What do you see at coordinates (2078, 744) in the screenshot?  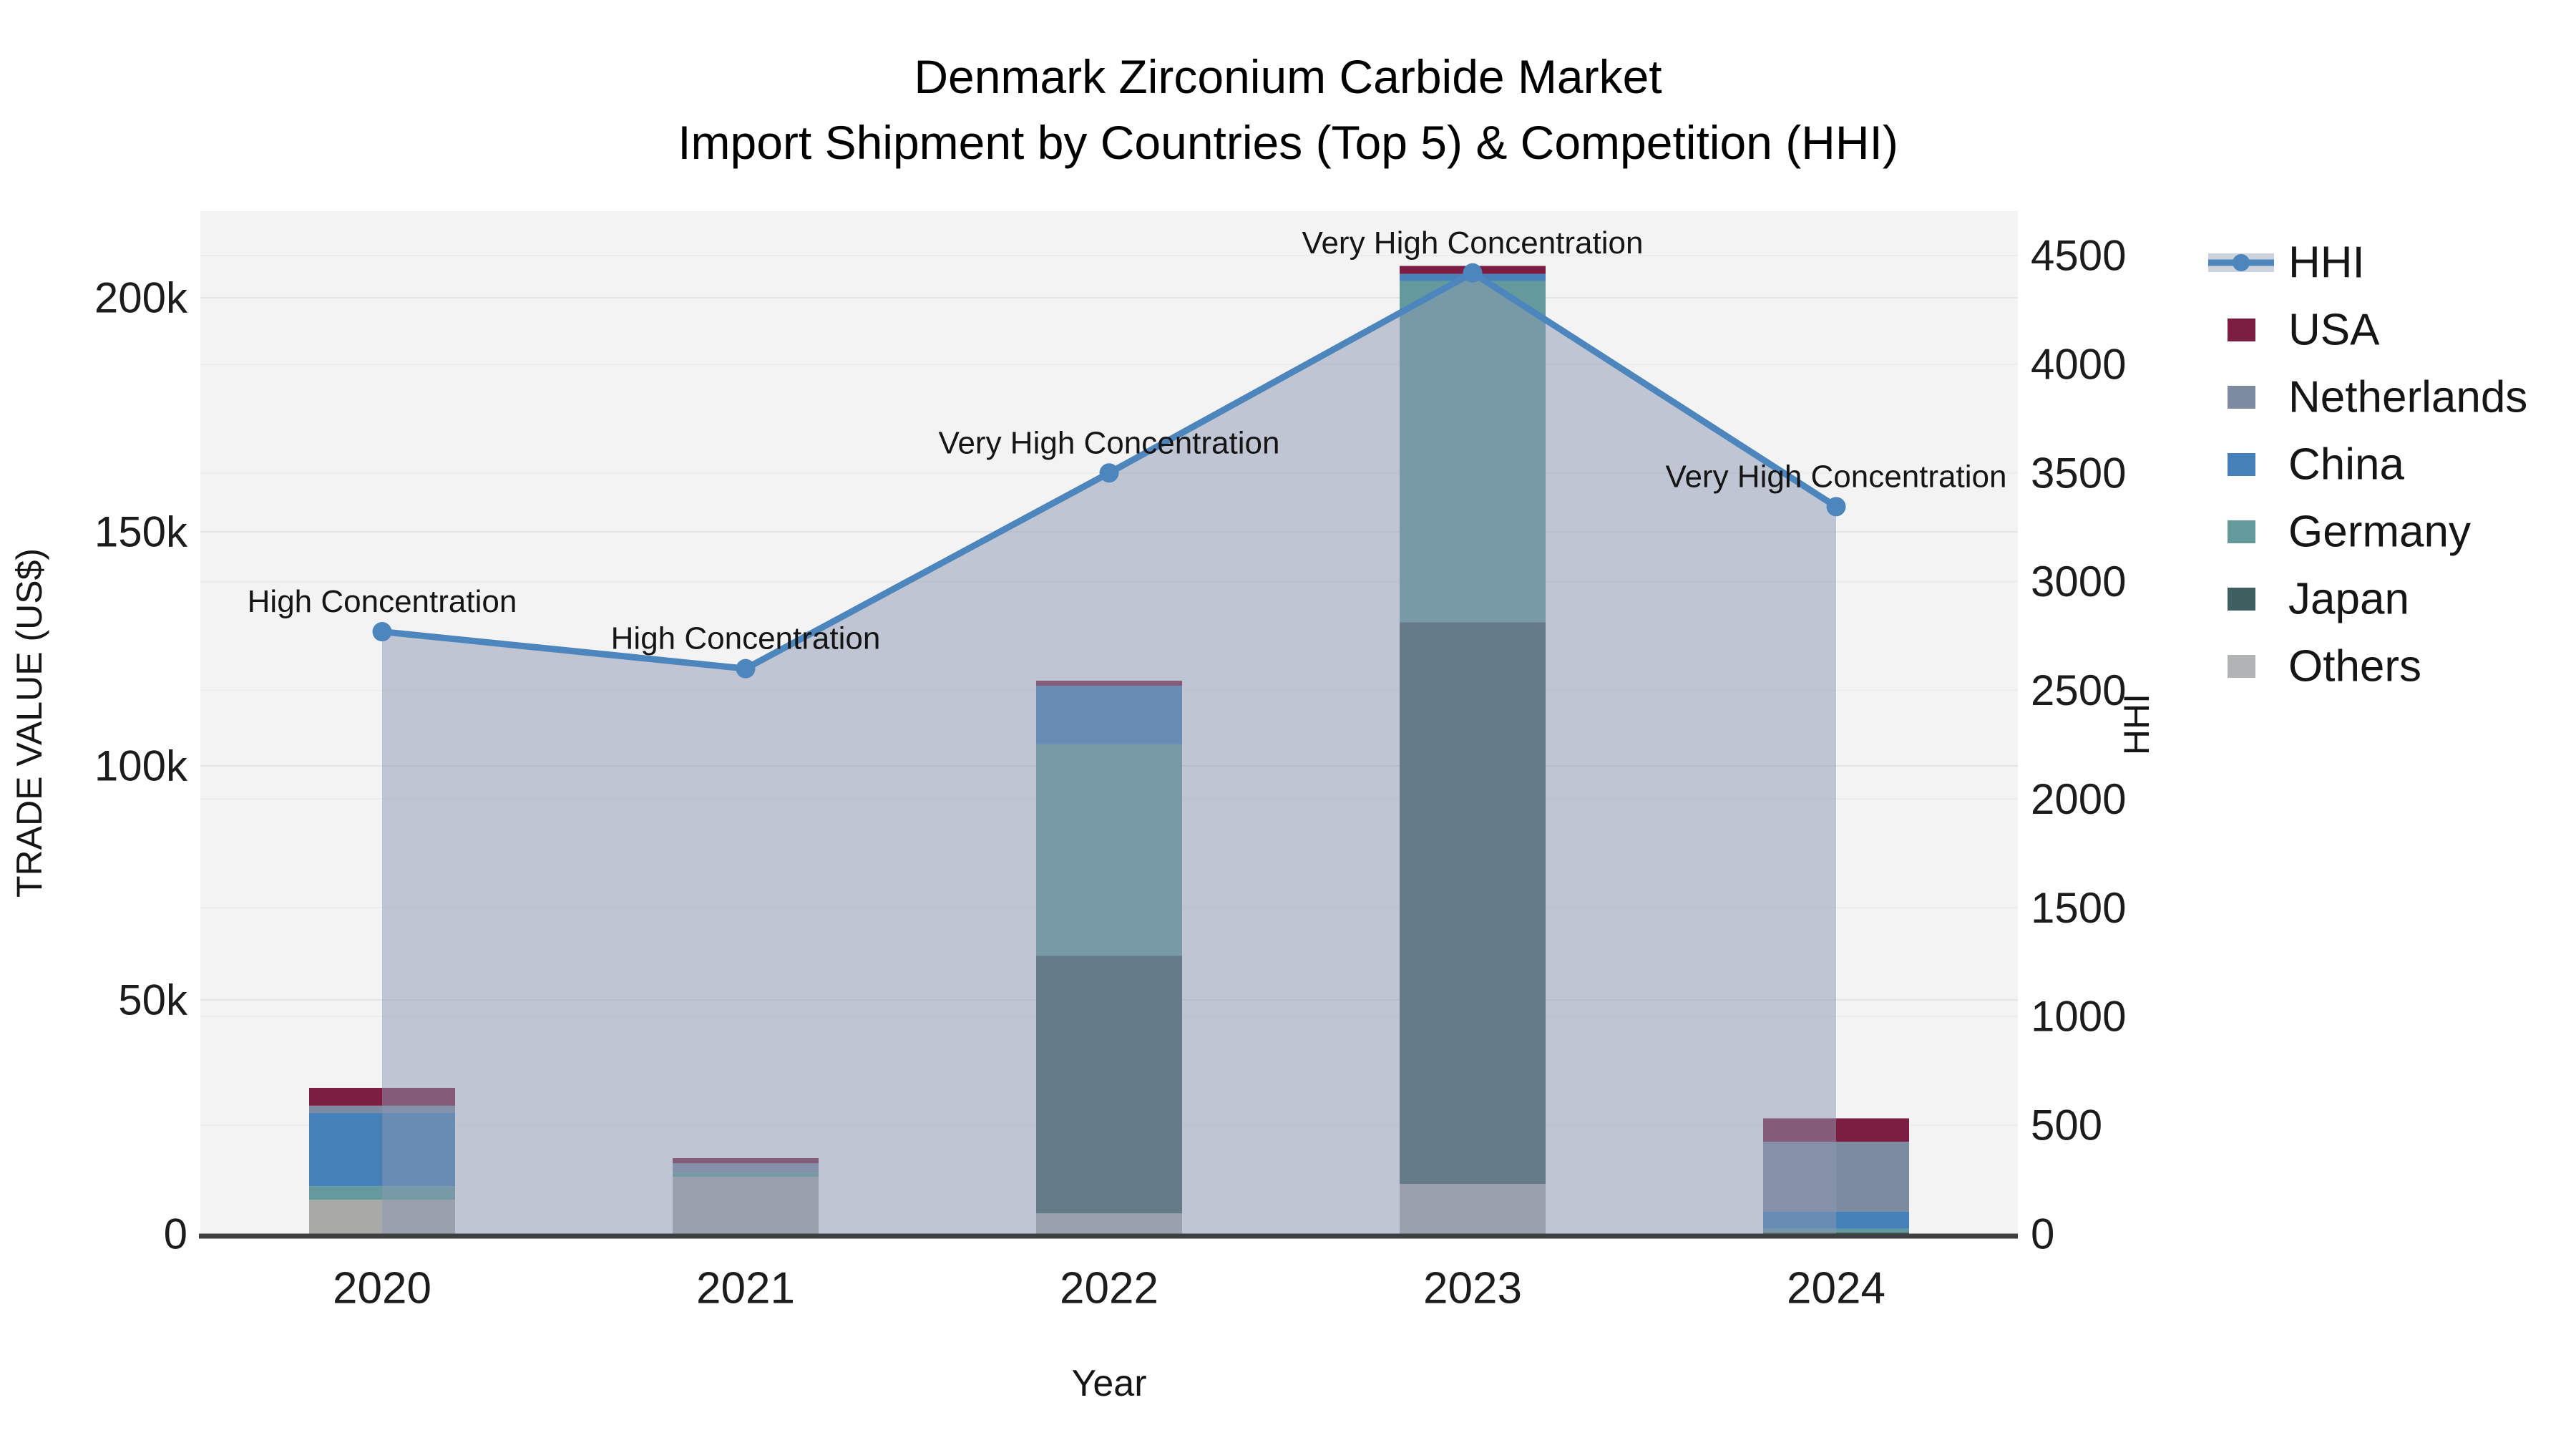 I see `y-axis-right-ticks: 0 500 1000 1500 2000 2500 3000 3500 4000 4500` at bounding box center [2078, 744].